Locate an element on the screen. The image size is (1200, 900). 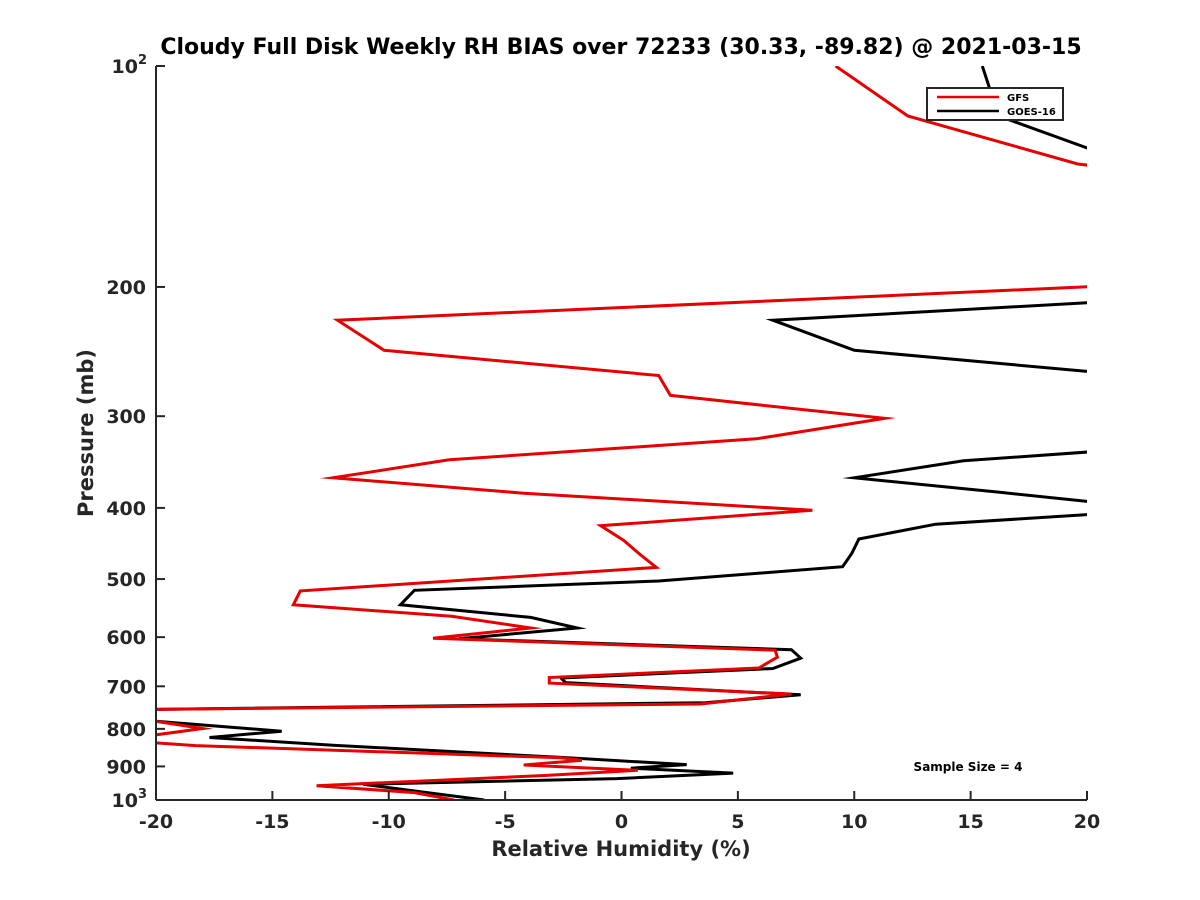
legend-label: GOES-16 is located at coordinates (1031, 112).